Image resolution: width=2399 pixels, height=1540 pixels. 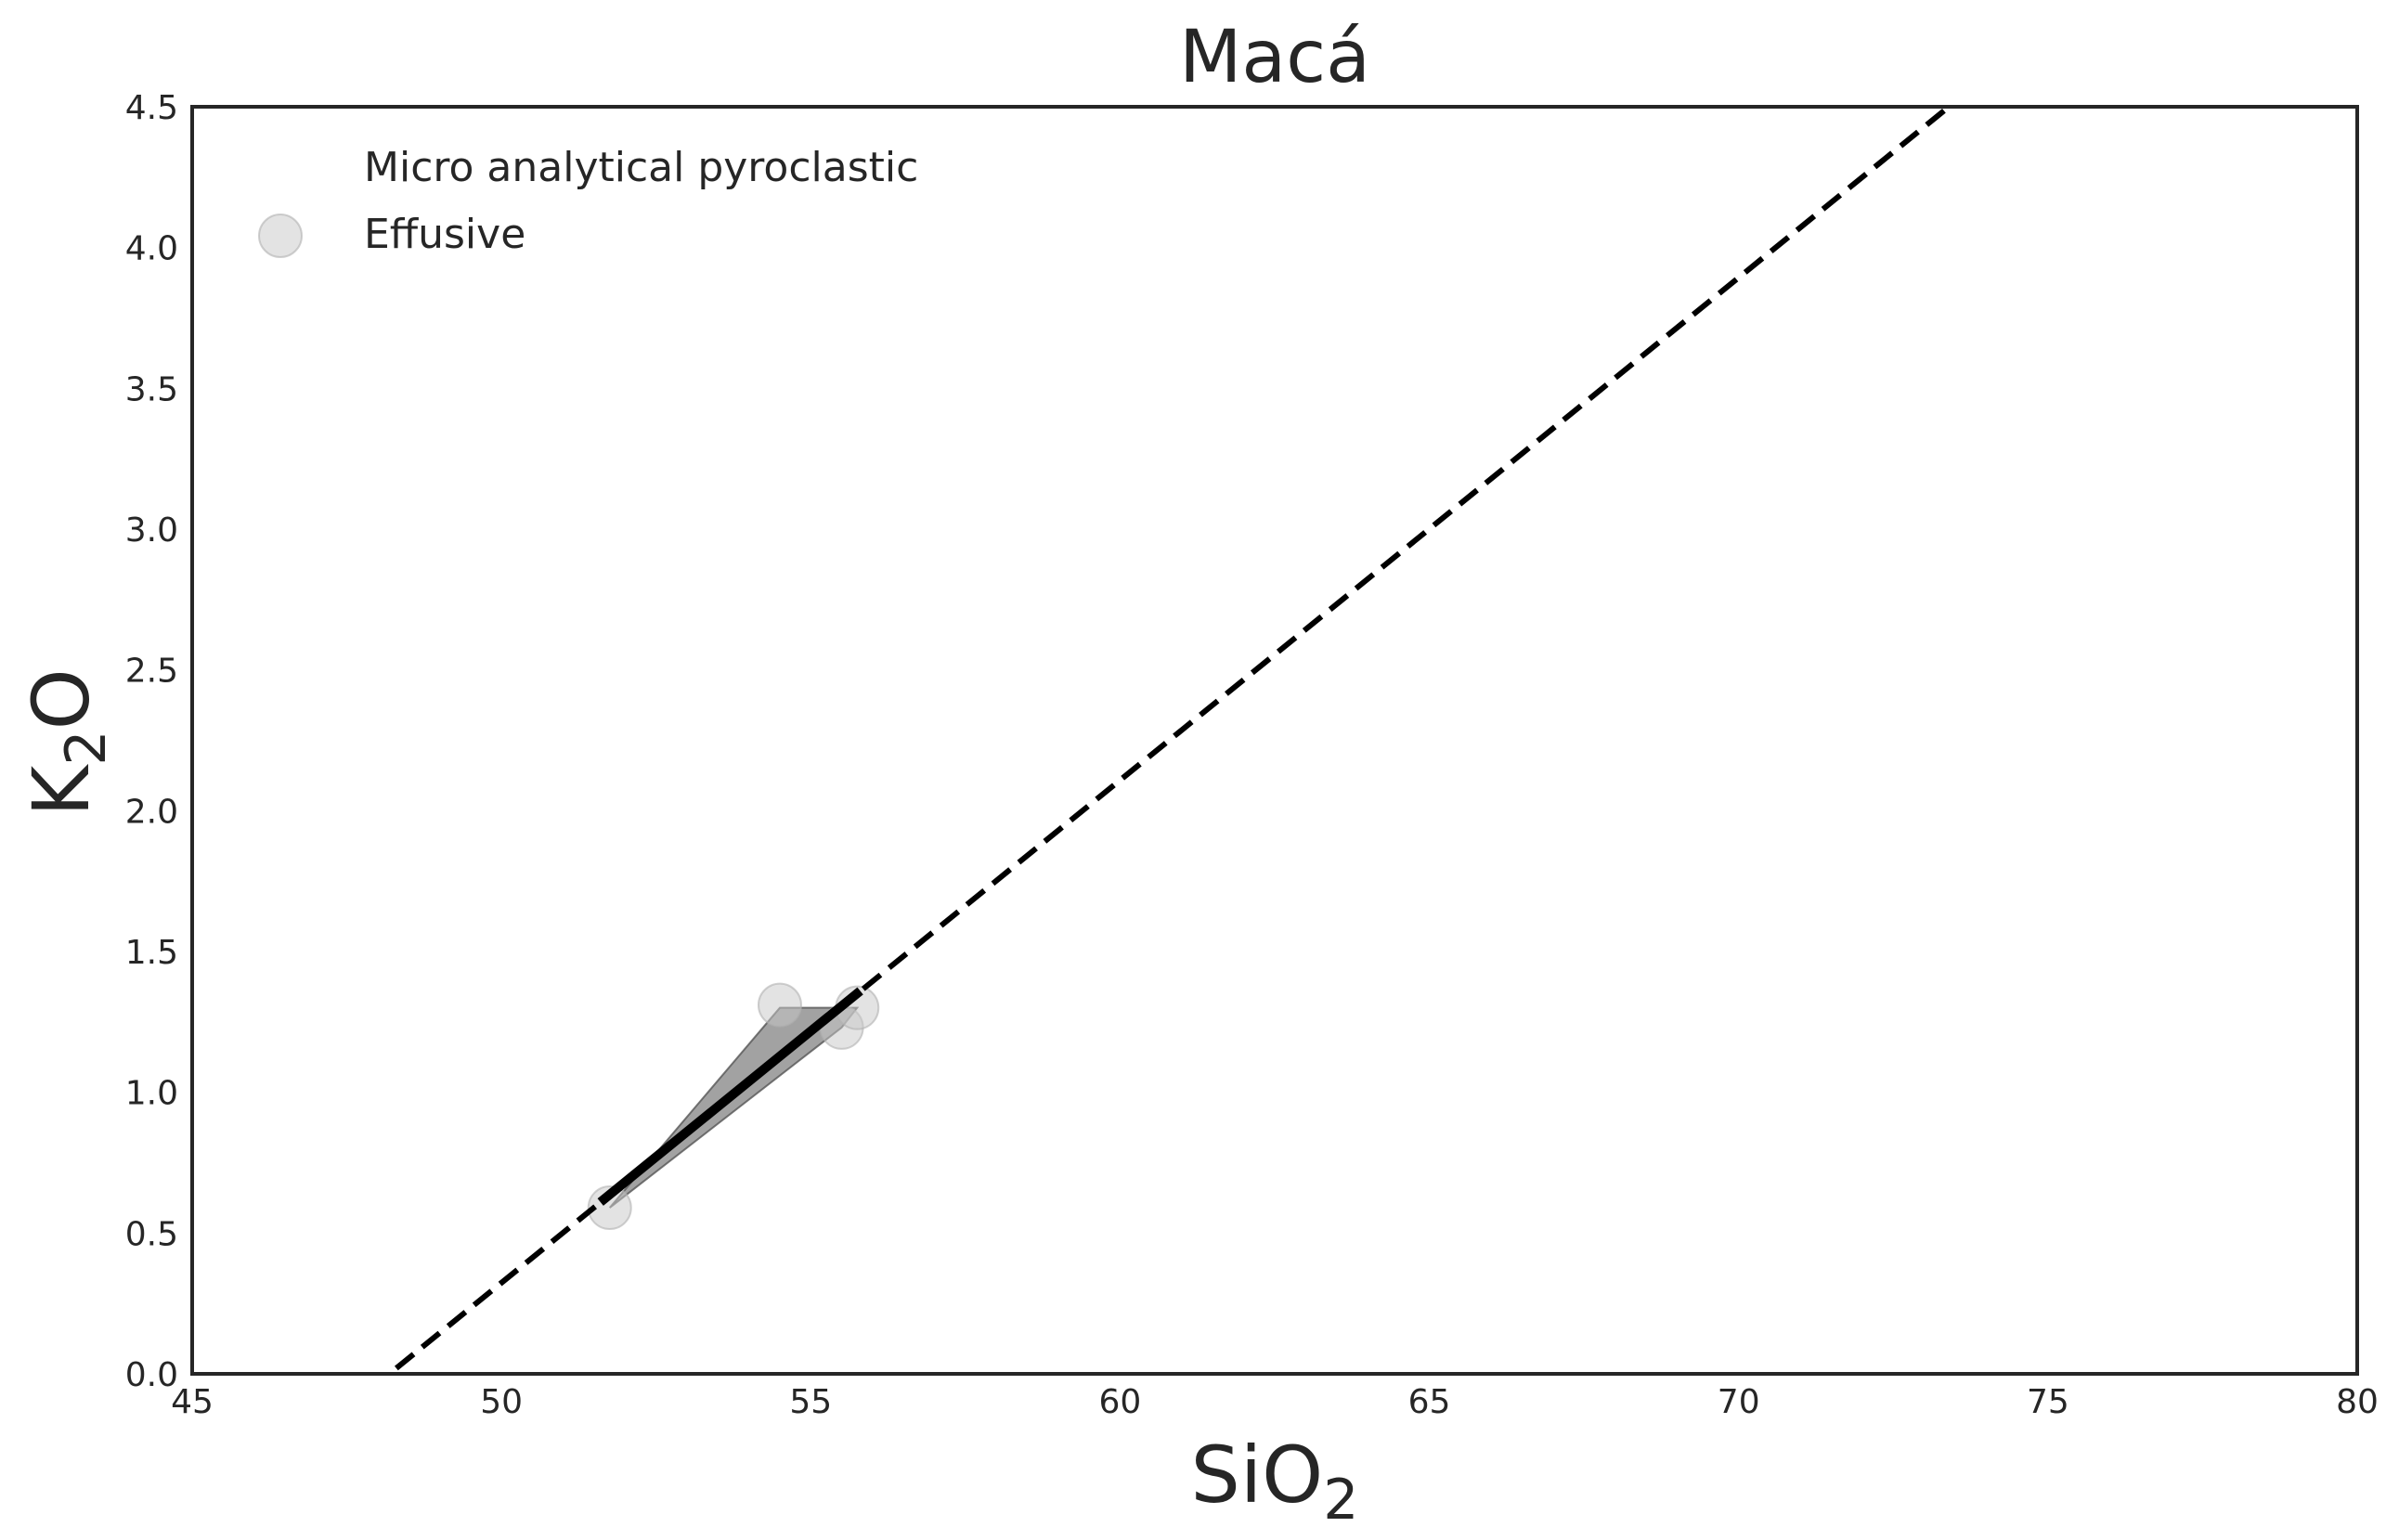 What do you see at coordinates (192, 1402) in the screenshot?
I see `x-tick-label: 45` at bounding box center [192, 1402].